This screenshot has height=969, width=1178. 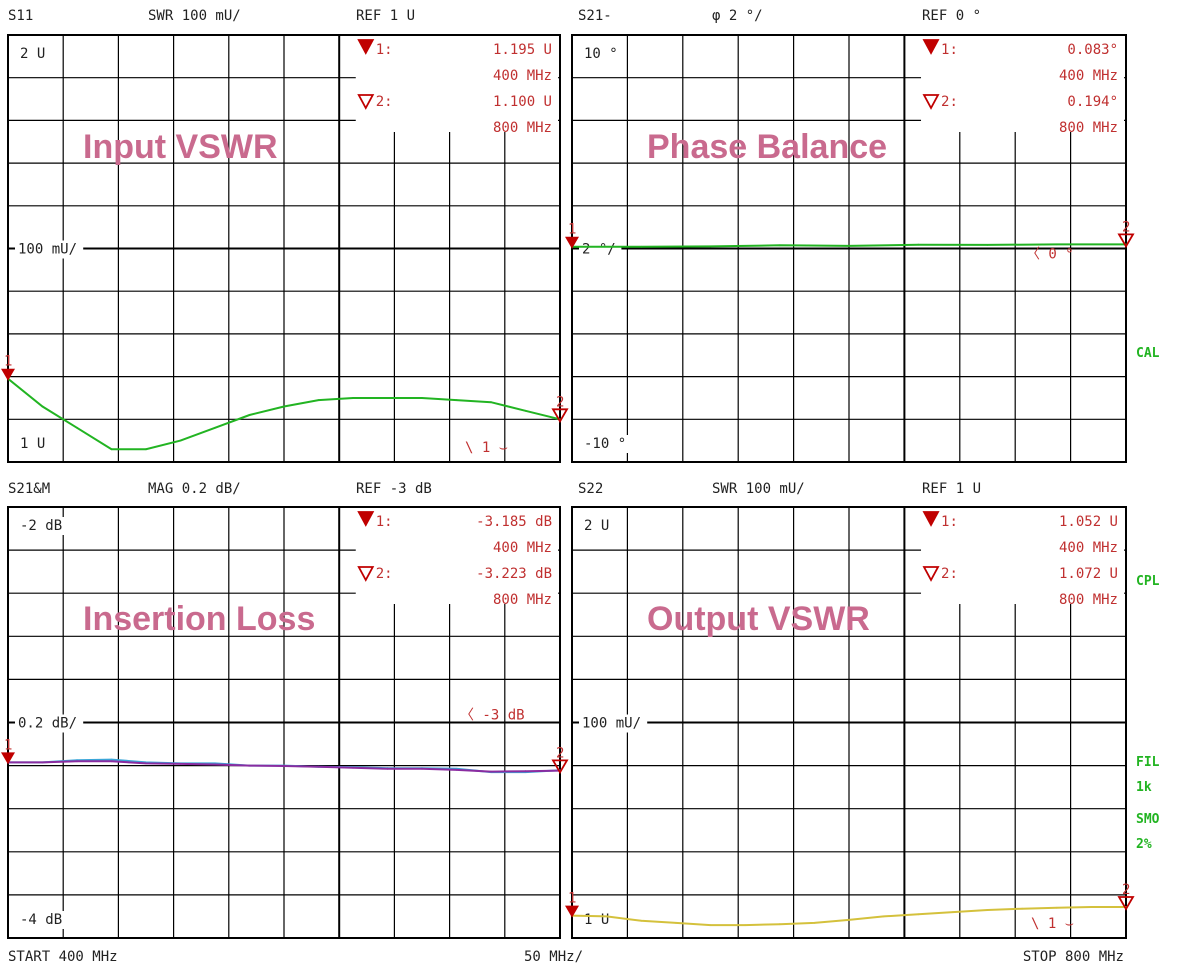 I want to click on top-scale-label: 10 °, so click(x=601, y=54).